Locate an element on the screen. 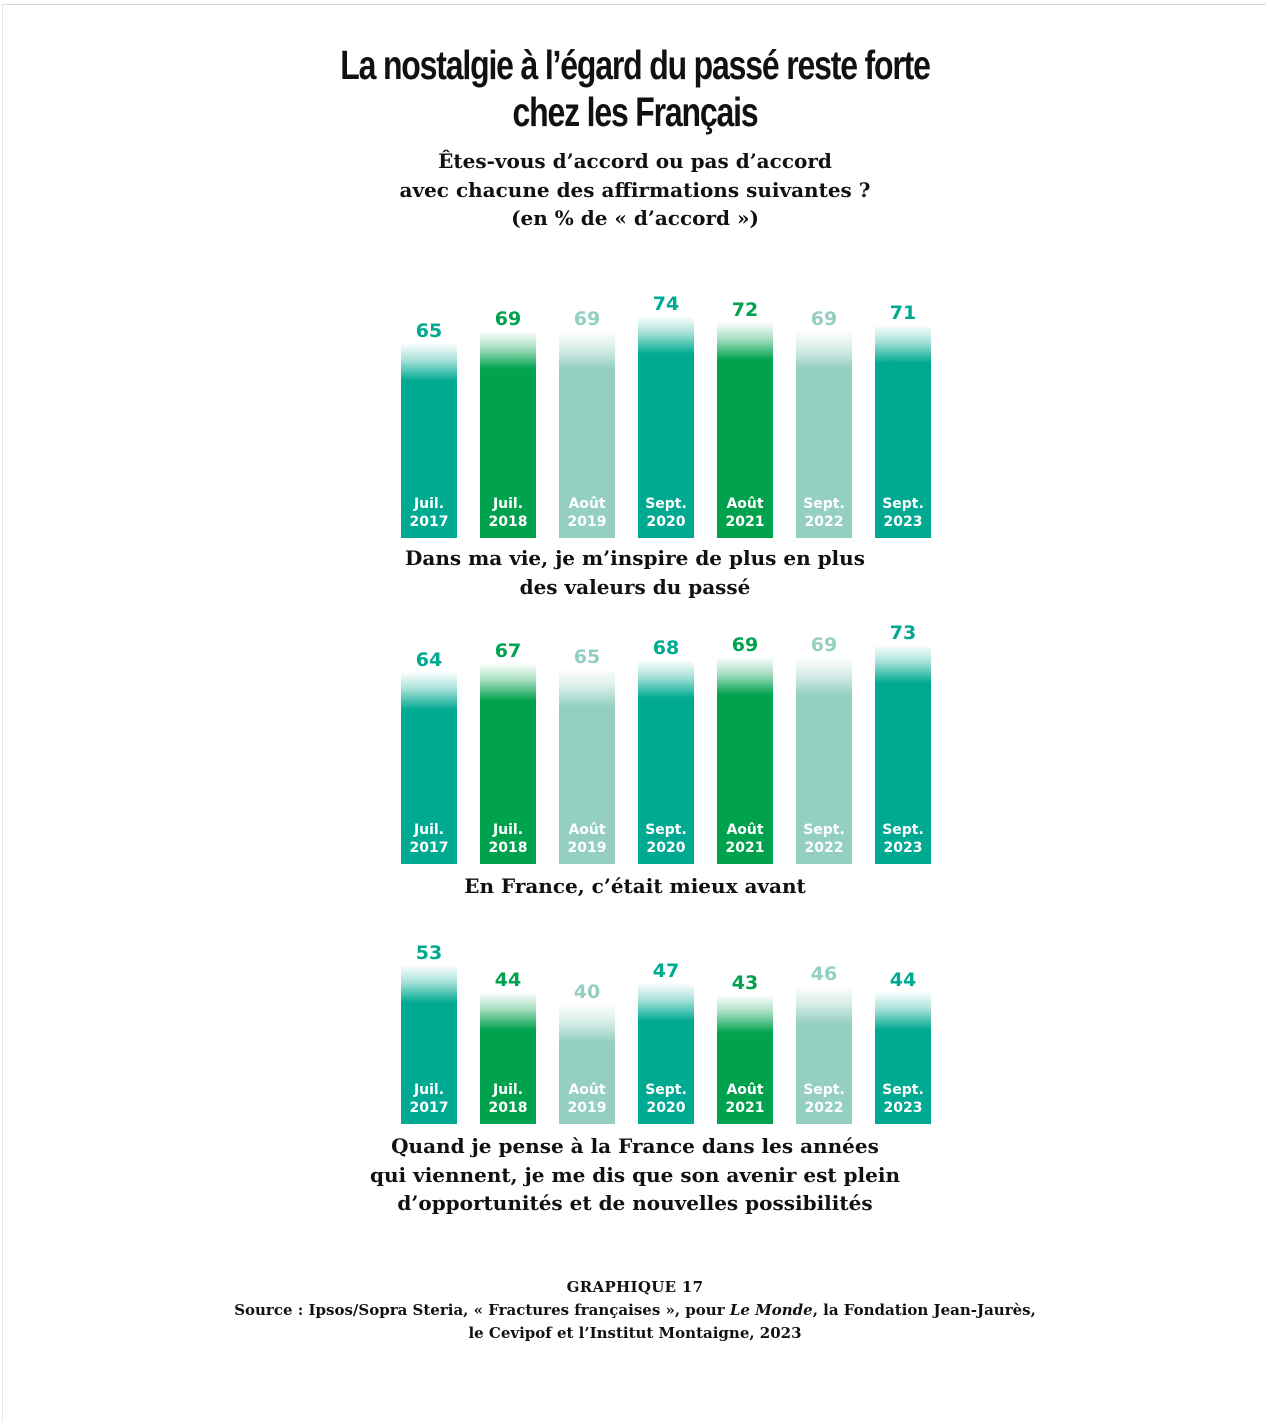 The width and height of the screenshot is (1270, 1424). data-label: 72 is located at coordinates (745, 310).